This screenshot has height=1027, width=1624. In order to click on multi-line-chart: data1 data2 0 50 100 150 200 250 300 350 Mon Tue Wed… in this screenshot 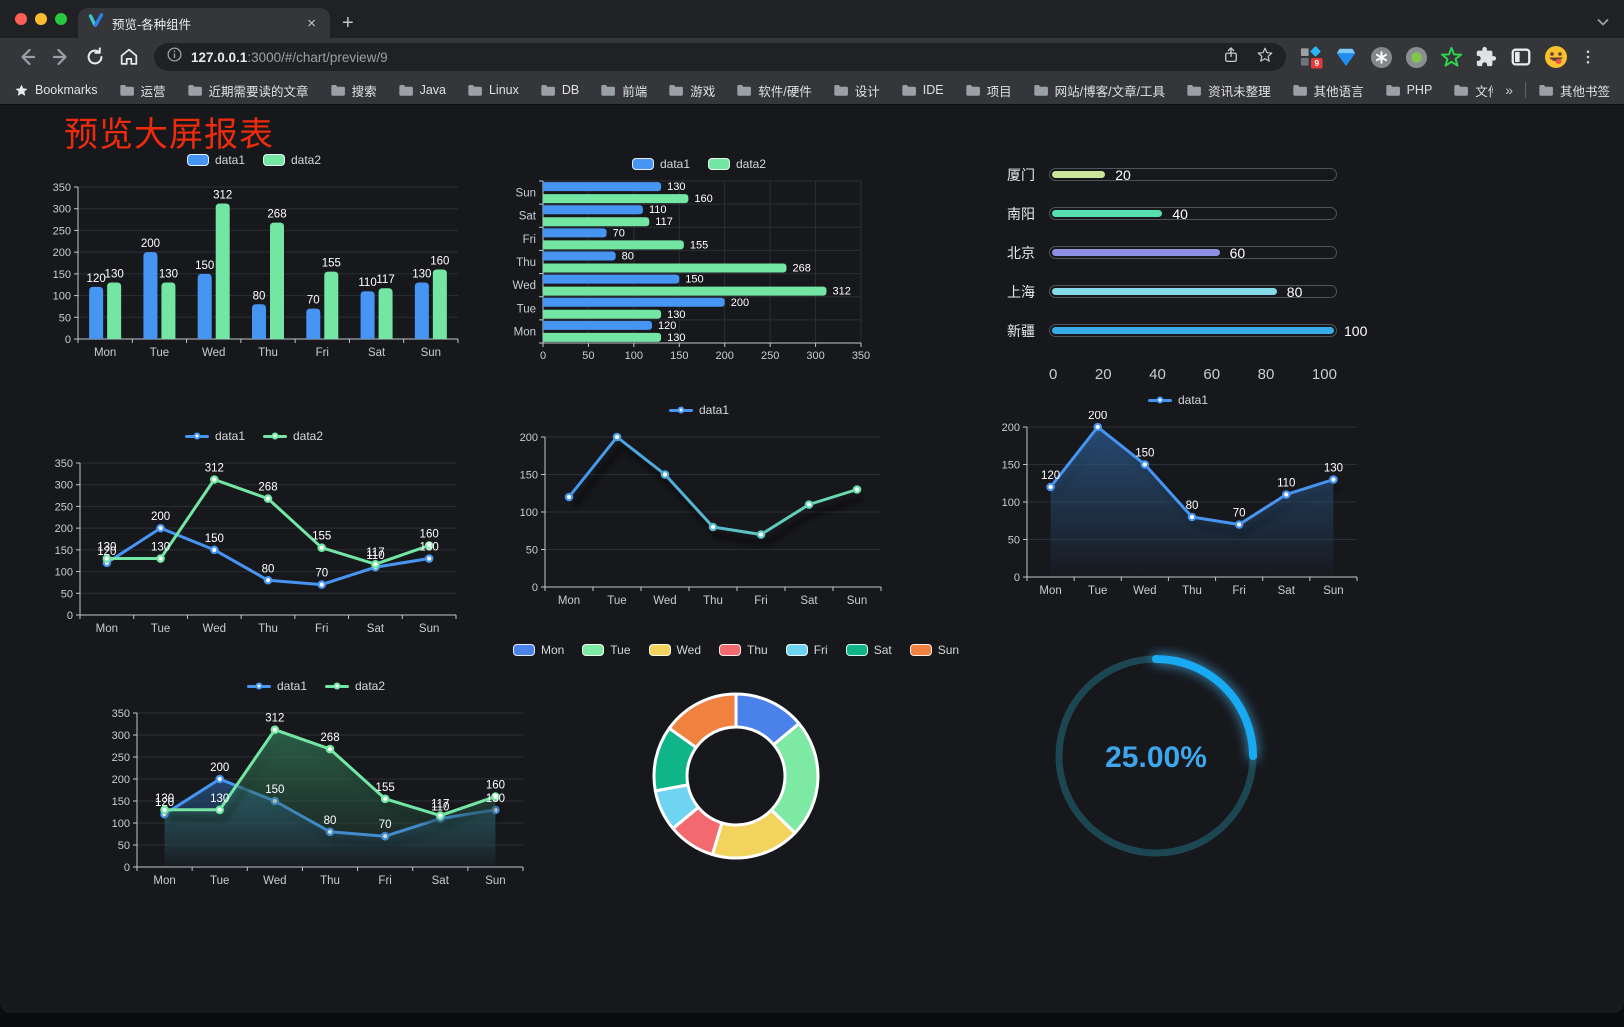, I will do `click(254, 533)`.